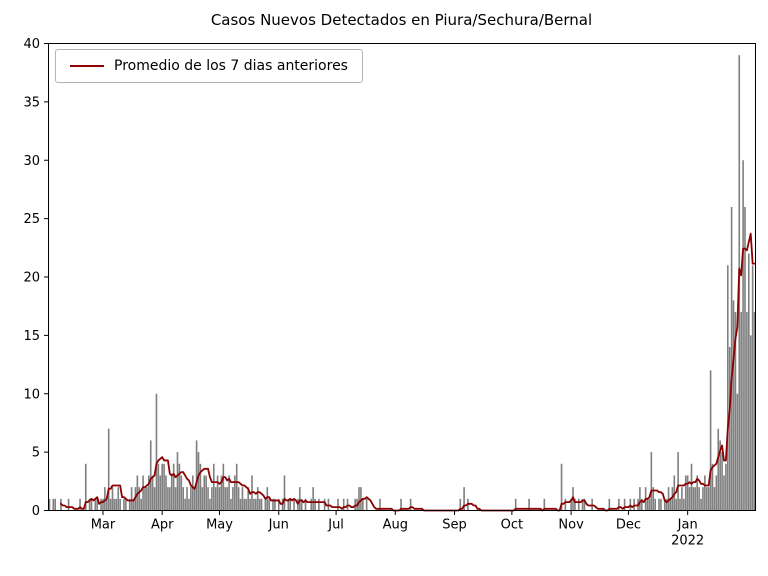 The width and height of the screenshot is (768, 576). I want to click on y-tick-label: 10, so click(31, 394).